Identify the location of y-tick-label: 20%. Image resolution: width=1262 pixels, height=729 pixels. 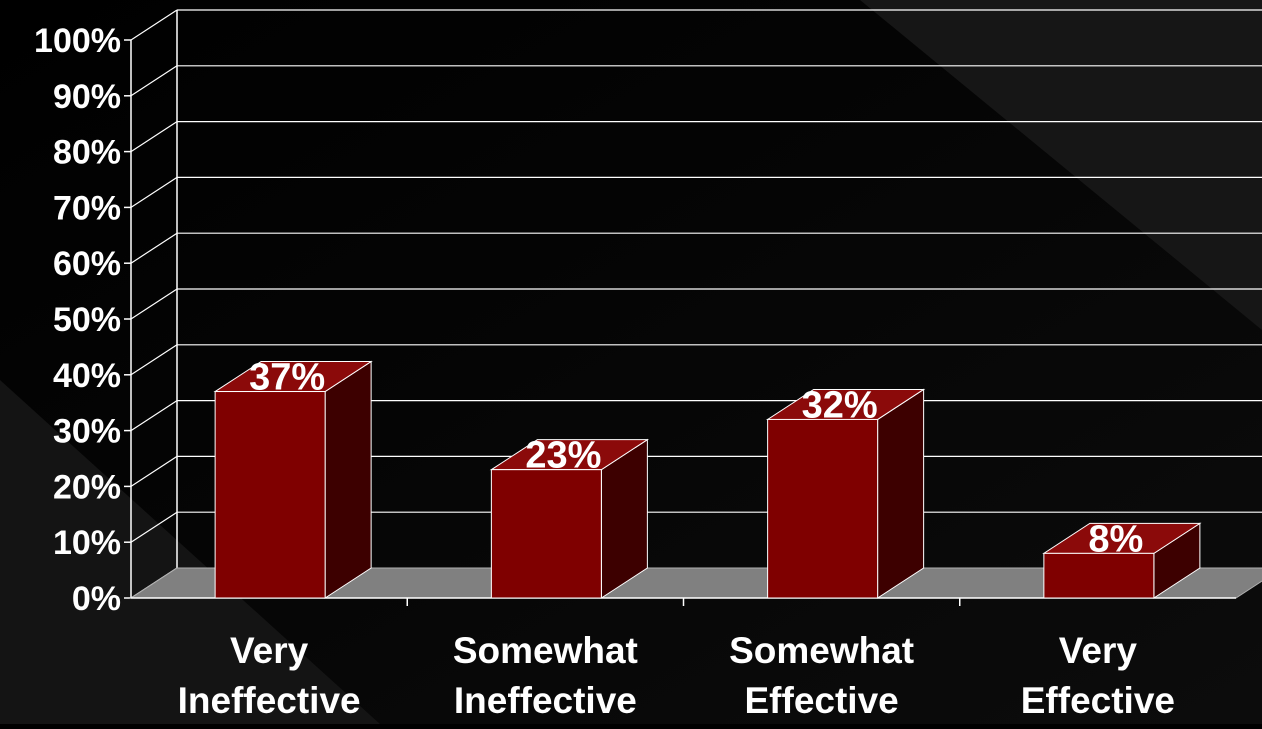
(87, 487).